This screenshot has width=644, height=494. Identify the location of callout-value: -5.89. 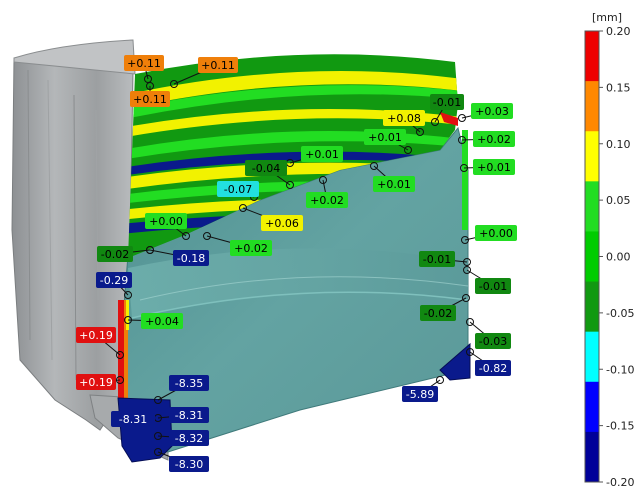
(420, 394).